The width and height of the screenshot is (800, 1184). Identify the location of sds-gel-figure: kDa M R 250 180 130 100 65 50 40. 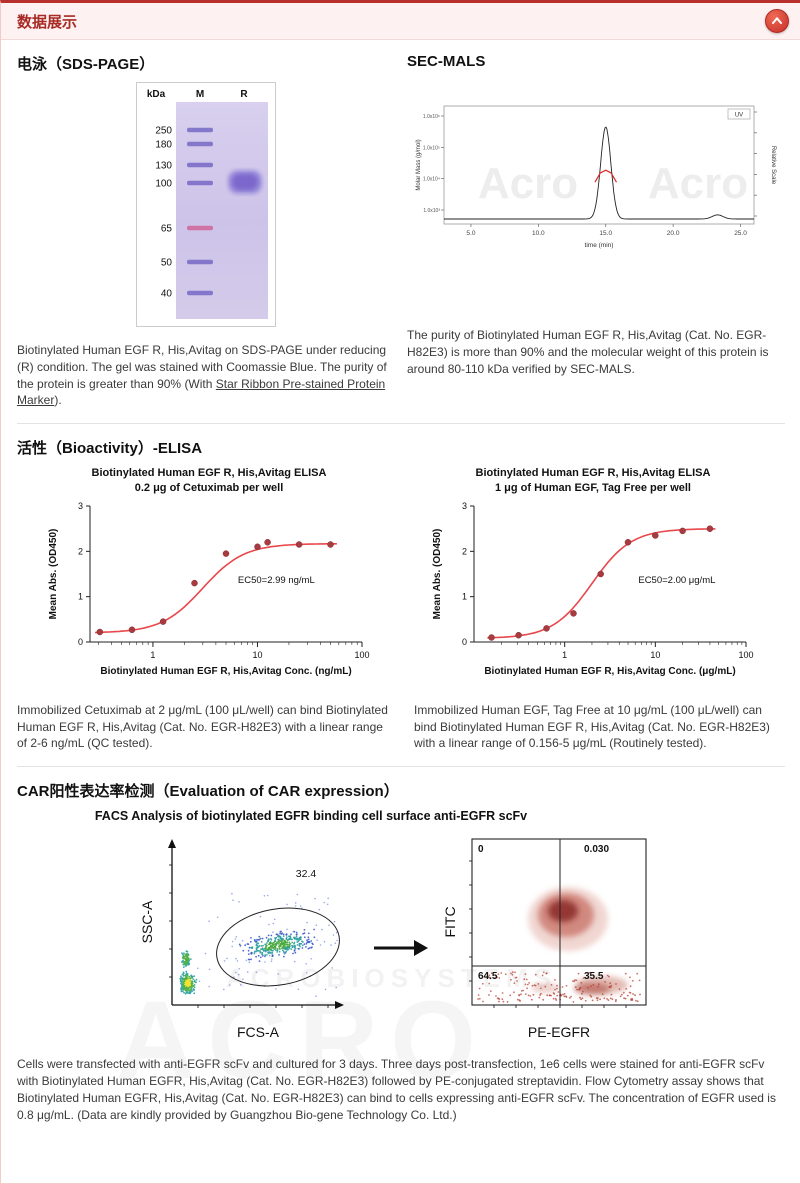
(206, 207).